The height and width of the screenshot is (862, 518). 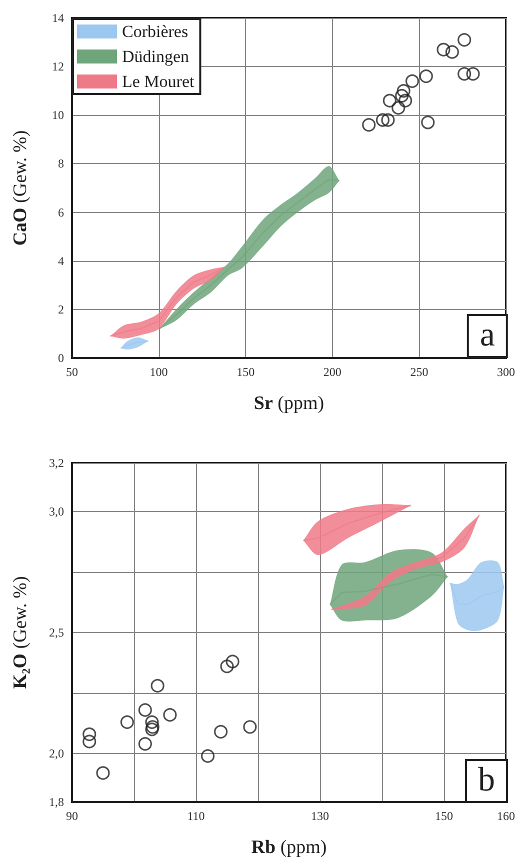 What do you see at coordinates (488, 335) in the screenshot?
I see `annotation: a` at bounding box center [488, 335].